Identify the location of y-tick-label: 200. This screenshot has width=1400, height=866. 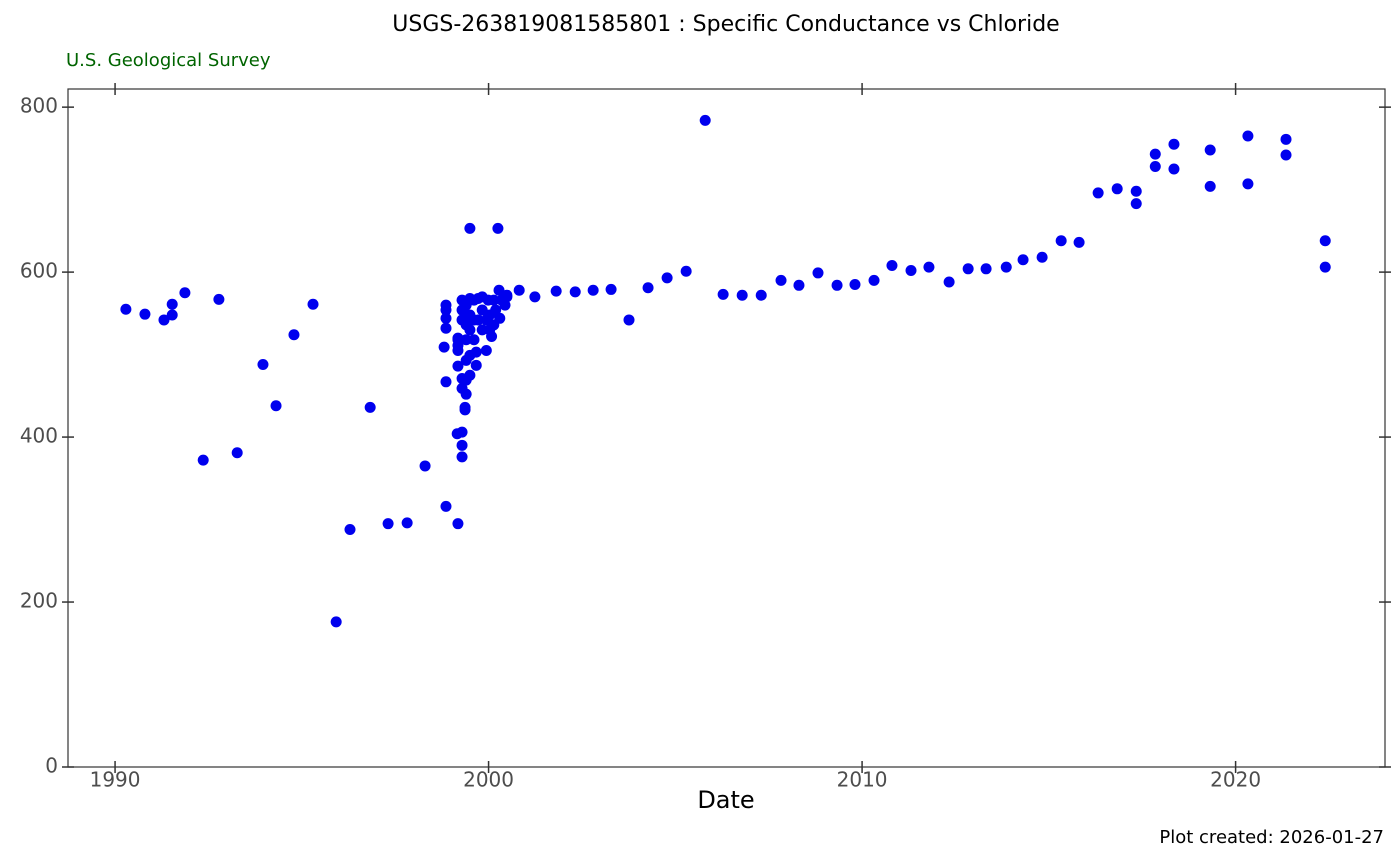
(39, 601).